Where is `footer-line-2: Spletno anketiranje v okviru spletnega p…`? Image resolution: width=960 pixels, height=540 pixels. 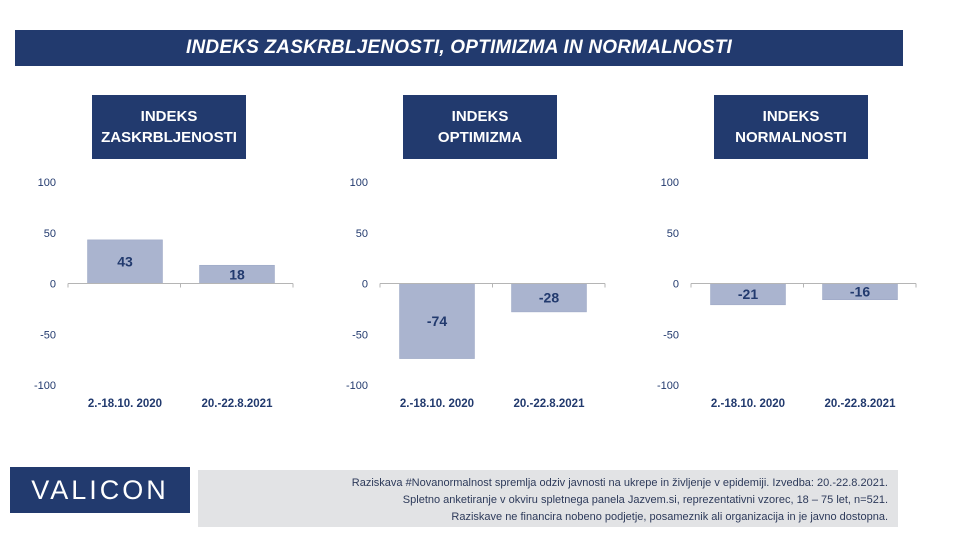
footer-line-2: Spletno anketiranje v okviru spletnega p… is located at coordinates (645, 500).